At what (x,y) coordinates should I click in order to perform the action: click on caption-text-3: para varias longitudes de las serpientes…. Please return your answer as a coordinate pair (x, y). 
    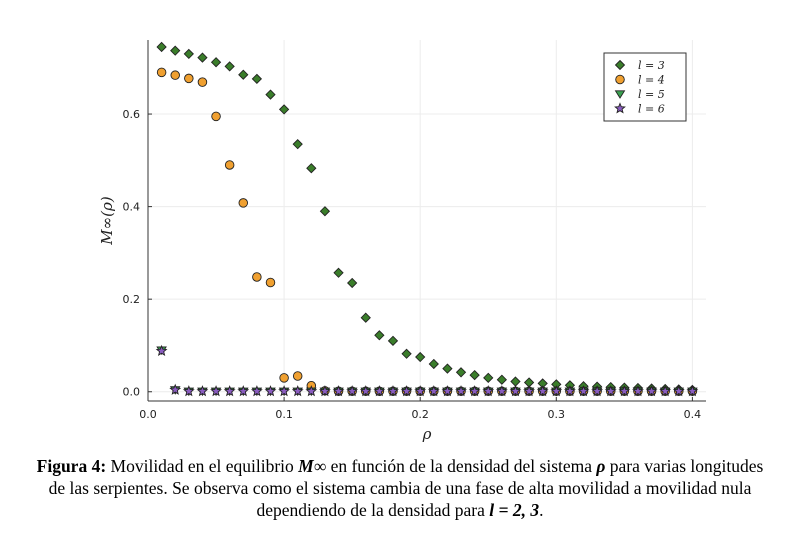
    Looking at the image, I should click on (406, 488).